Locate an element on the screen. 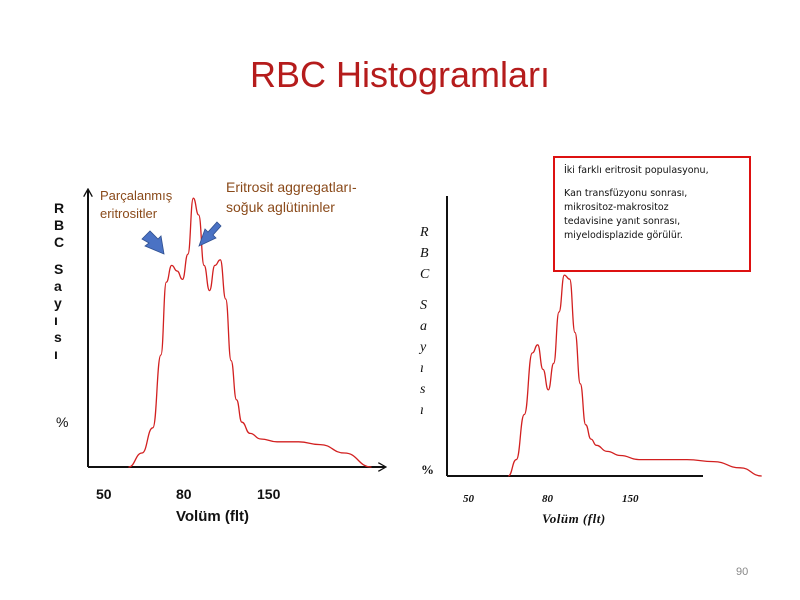 The image size is (800, 600). annotation-line: Eritrosit aggregatları- is located at coordinates (291, 187).